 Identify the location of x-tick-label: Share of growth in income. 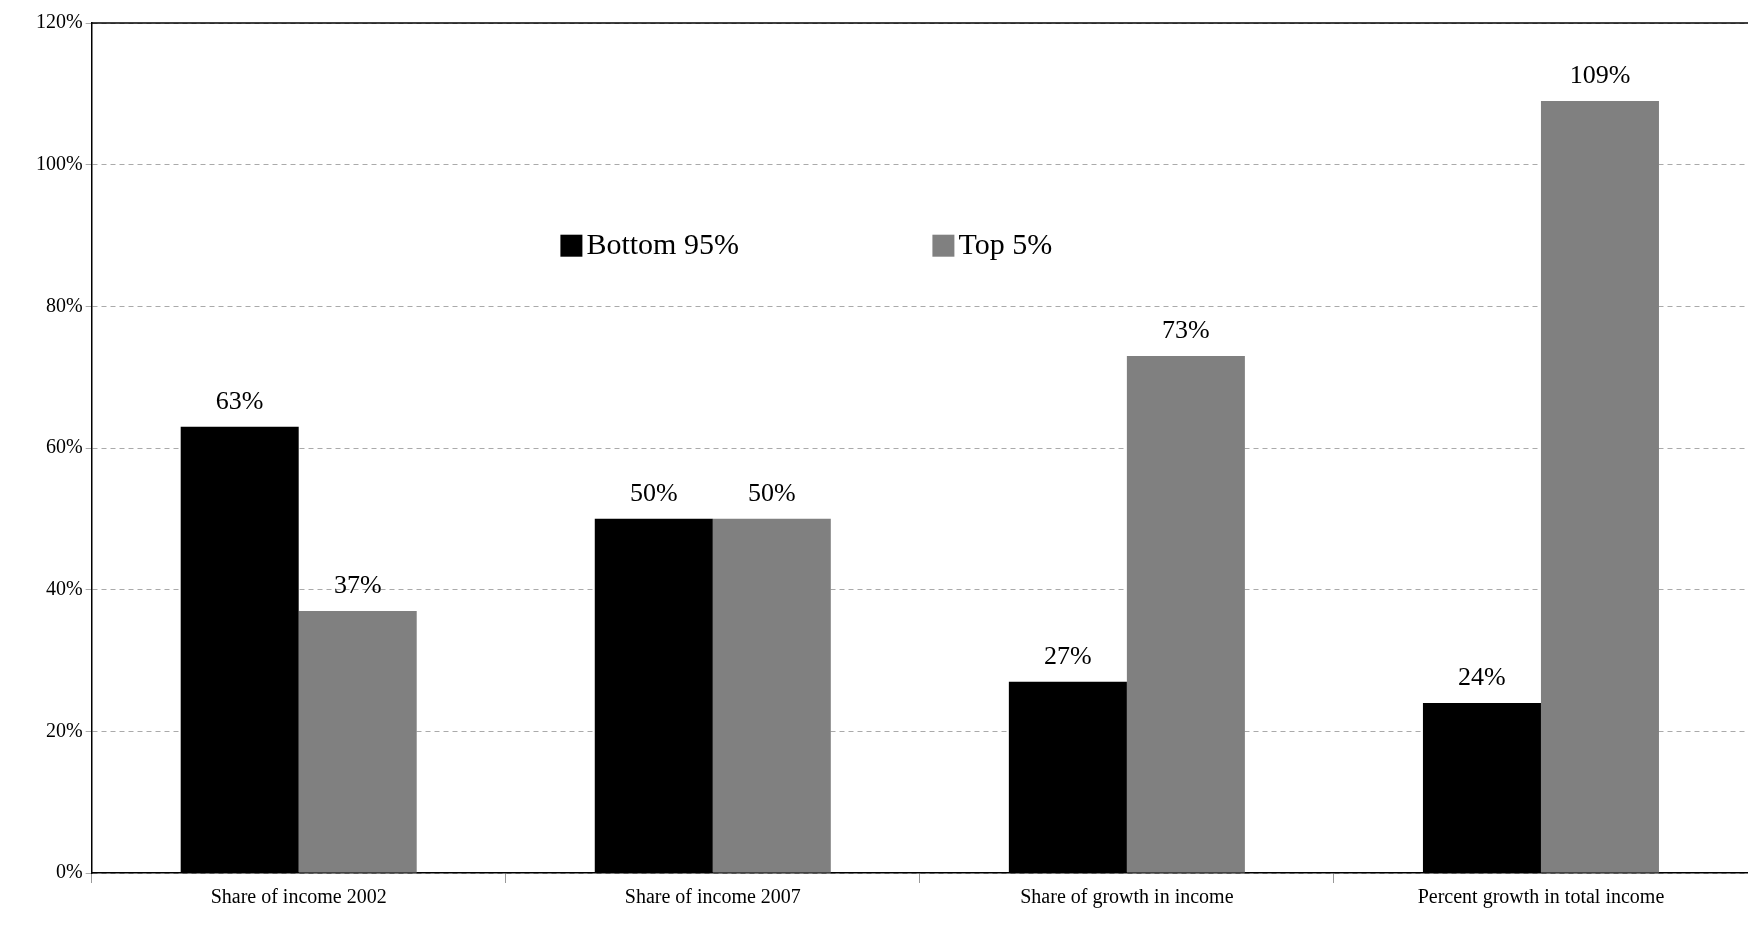
(1127, 897).